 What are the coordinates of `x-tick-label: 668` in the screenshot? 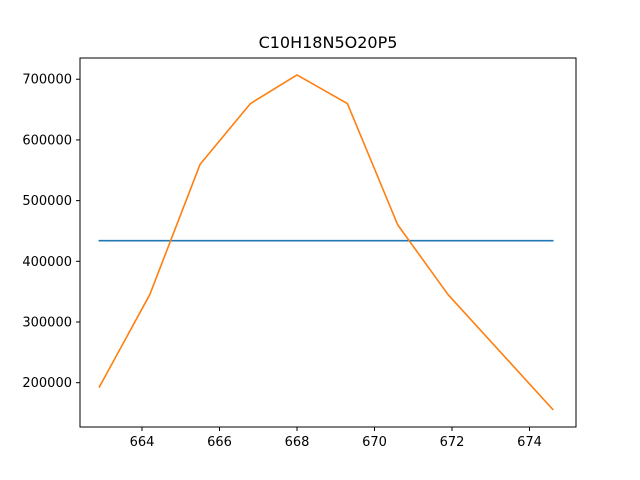 It's located at (297, 442).